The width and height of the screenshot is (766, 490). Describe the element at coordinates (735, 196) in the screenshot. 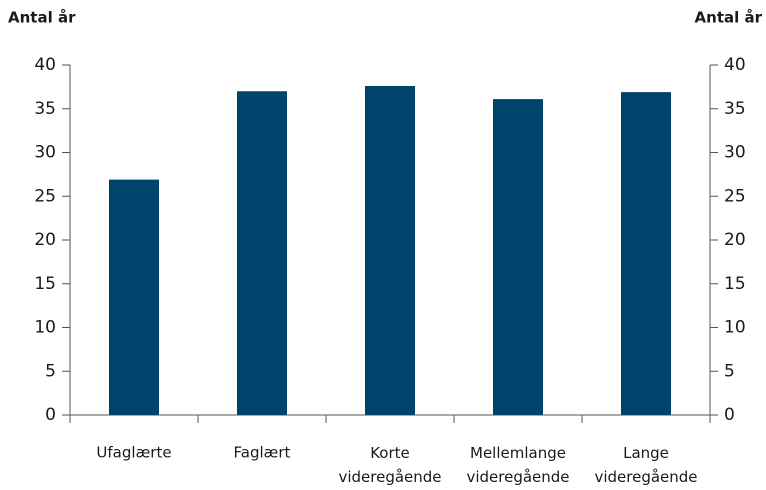

I see `y2-tick-label: 25` at that location.